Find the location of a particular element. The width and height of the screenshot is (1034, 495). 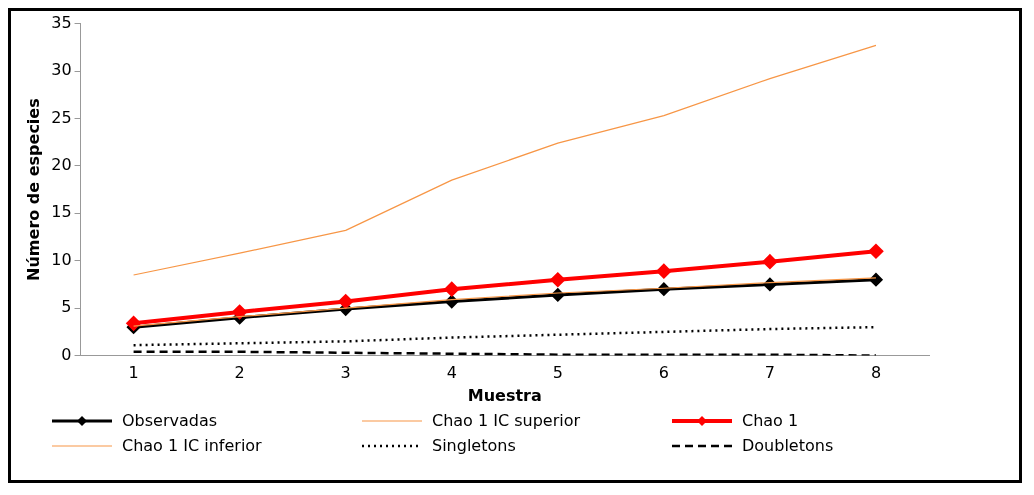

y-tick-label: 25 is located at coordinates (61, 117).